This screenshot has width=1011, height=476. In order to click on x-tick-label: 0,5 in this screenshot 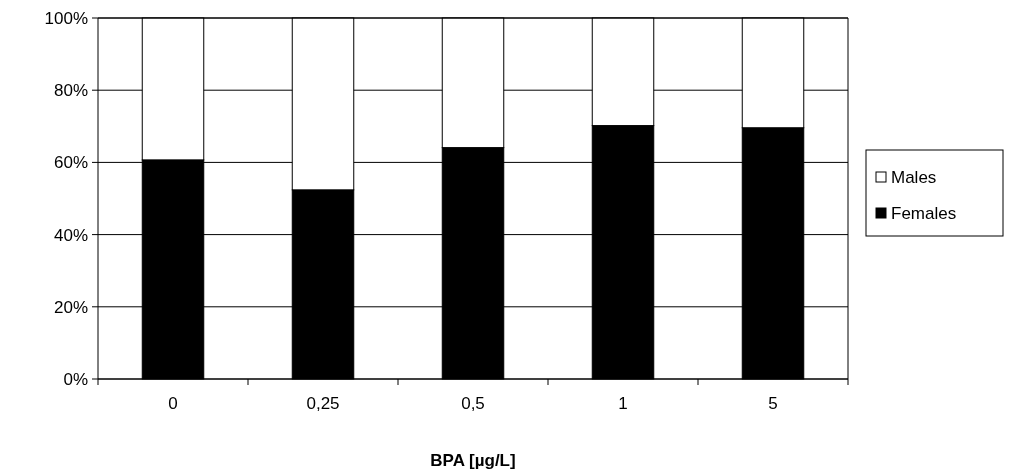, I will do `click(473, 403)`.